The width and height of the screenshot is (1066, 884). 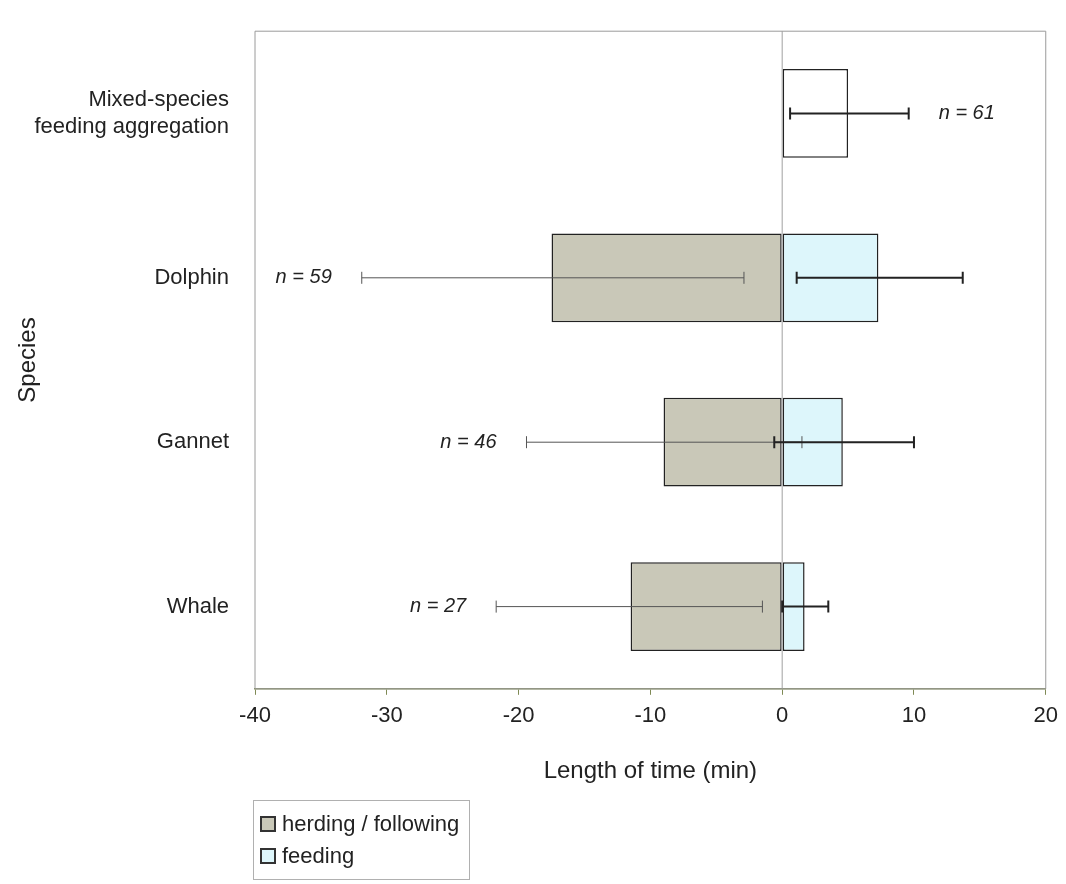 What do you see at coordinates (469, 440) in the screenshot?
I see `annotation: n = 46` at bounding box center [469, 440].